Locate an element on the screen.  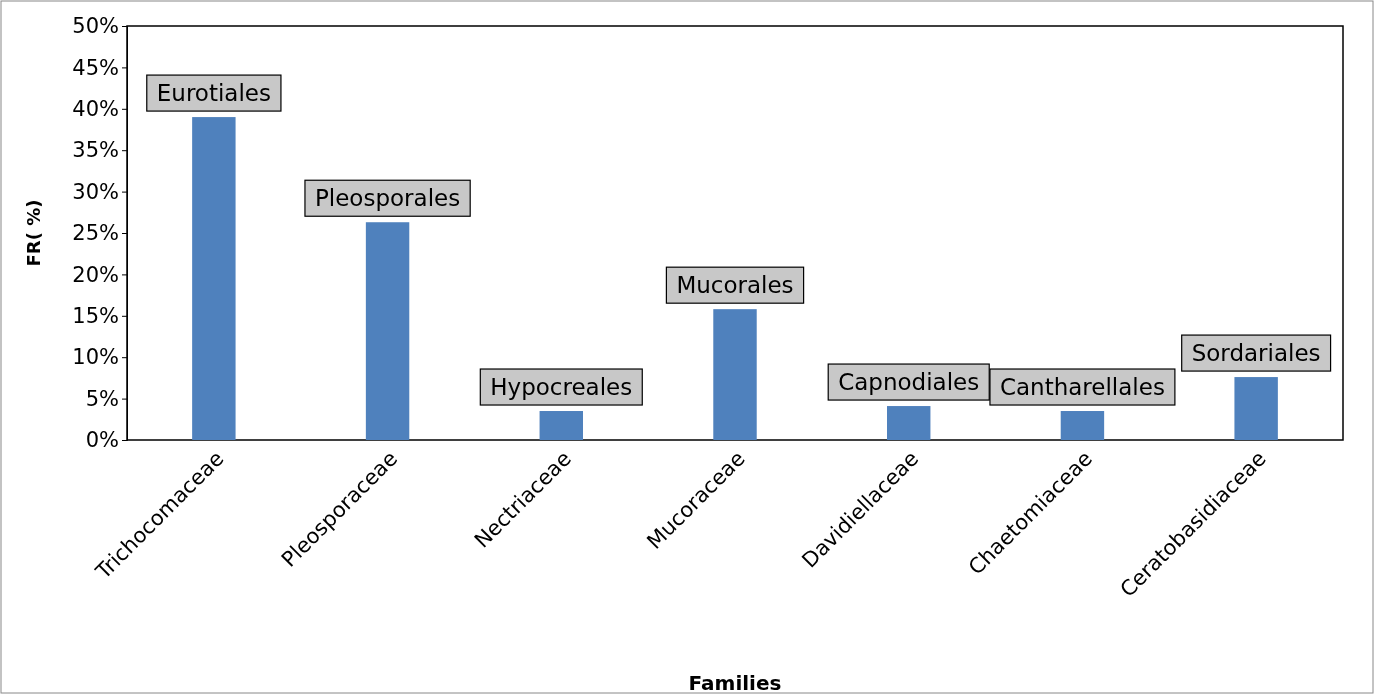
annotation: Pleosporales is located at coordinates (387, 198).